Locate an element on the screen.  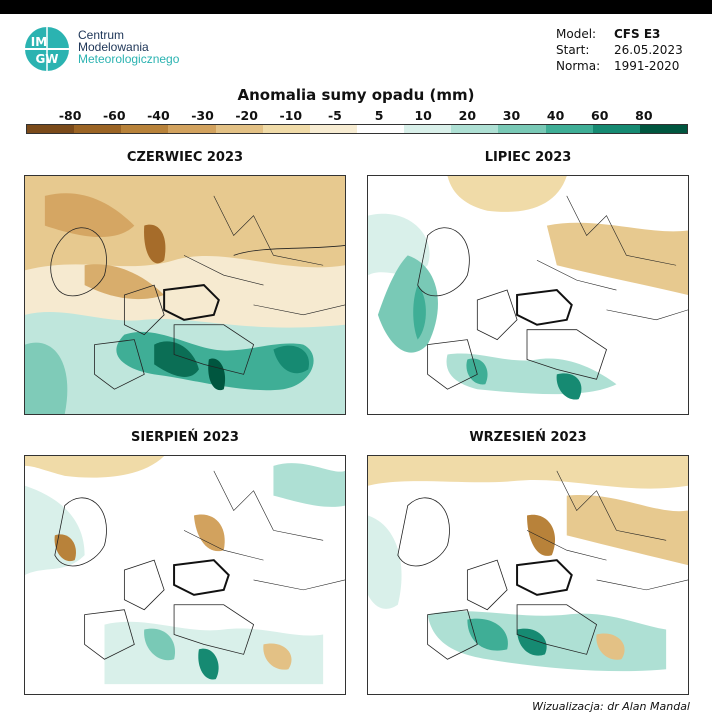
legend-colorbar is located at coordinates (357, 129).